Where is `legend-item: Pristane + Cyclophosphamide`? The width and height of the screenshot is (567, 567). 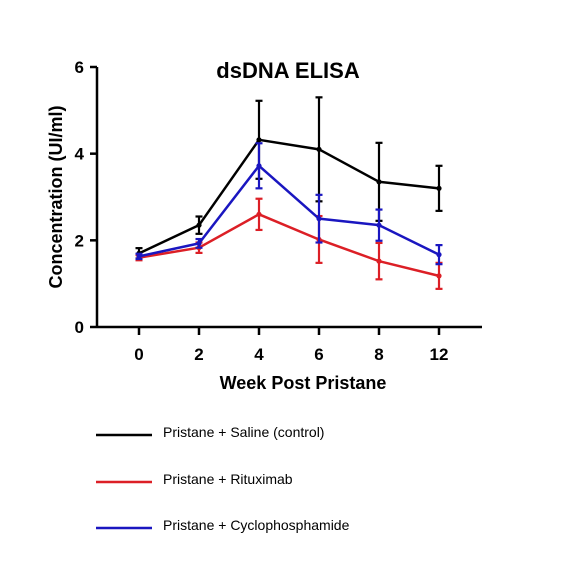
legend-item: Pristane + Cyclophosphamide is located at coordinates (223, 525).